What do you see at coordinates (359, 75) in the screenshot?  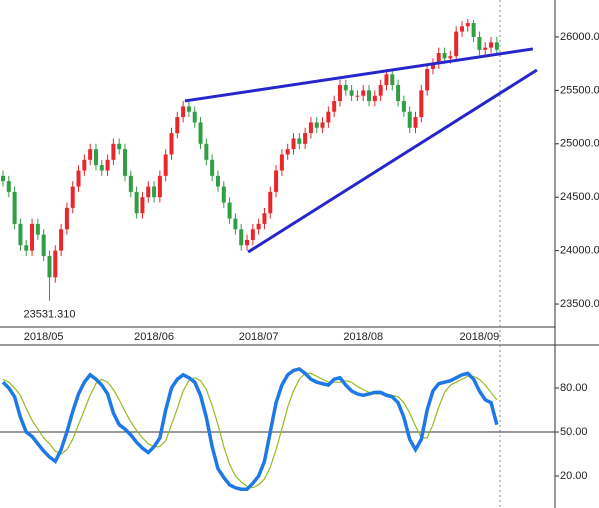 I see `trendline` at bounding box center [359, 75].